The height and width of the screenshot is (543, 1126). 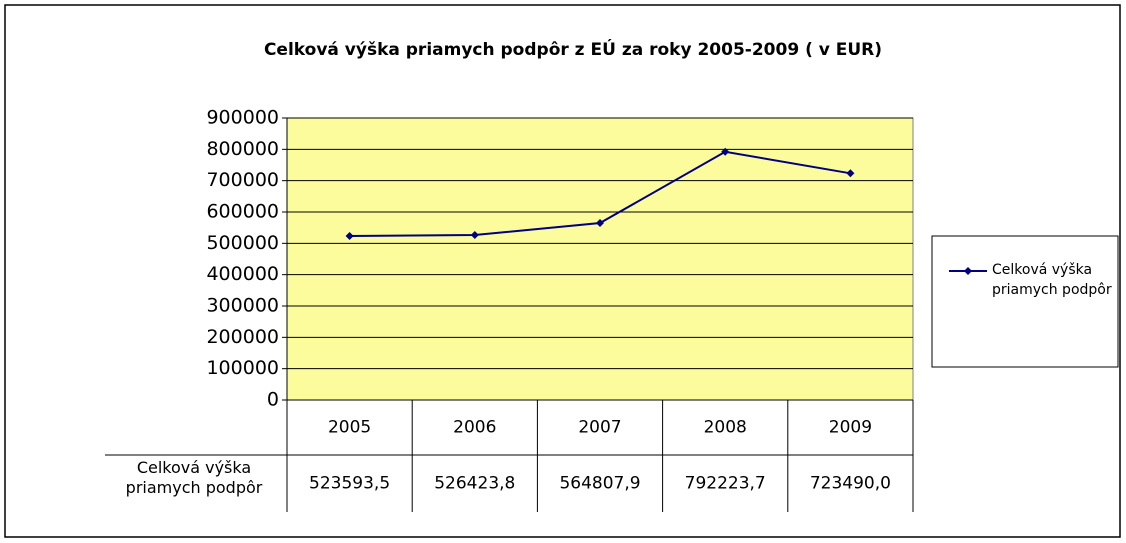 What do you see at coordinates (850, 428) in the screenshot?
I see `x-tick-label: 2009` at bounding box center [850, 428].